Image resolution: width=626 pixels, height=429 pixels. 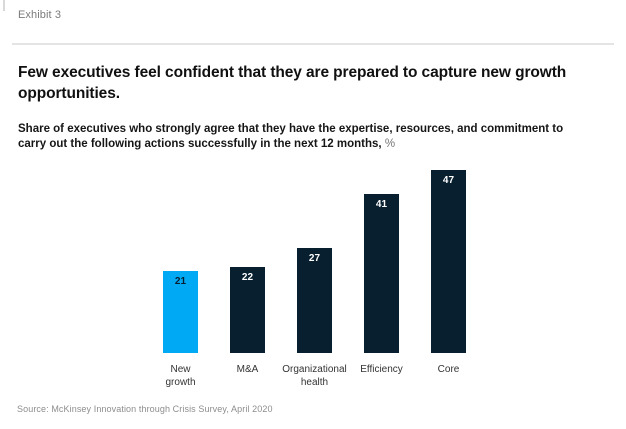 What do you see at coordinates (314, 258) in the screenshot?
I see `bar-value-label-organizational-health: 27` at bounding box center [314, 258].